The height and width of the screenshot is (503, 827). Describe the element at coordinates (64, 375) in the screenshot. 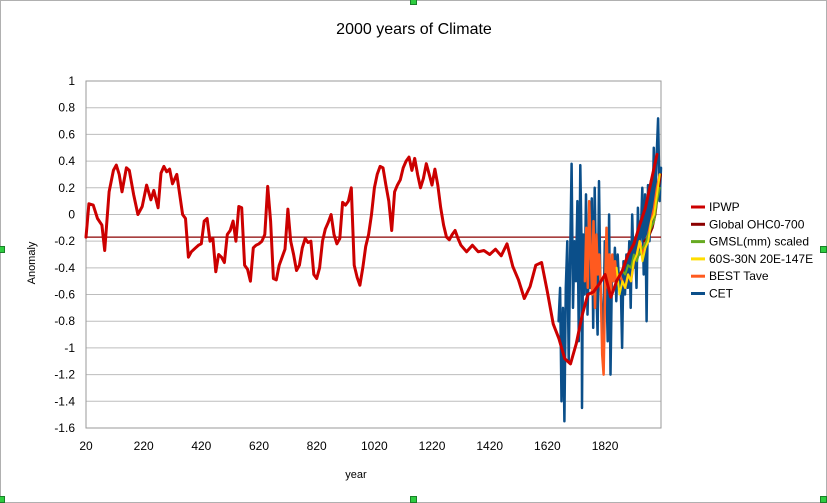

I see `y-tick-label: -1.2` at that location.